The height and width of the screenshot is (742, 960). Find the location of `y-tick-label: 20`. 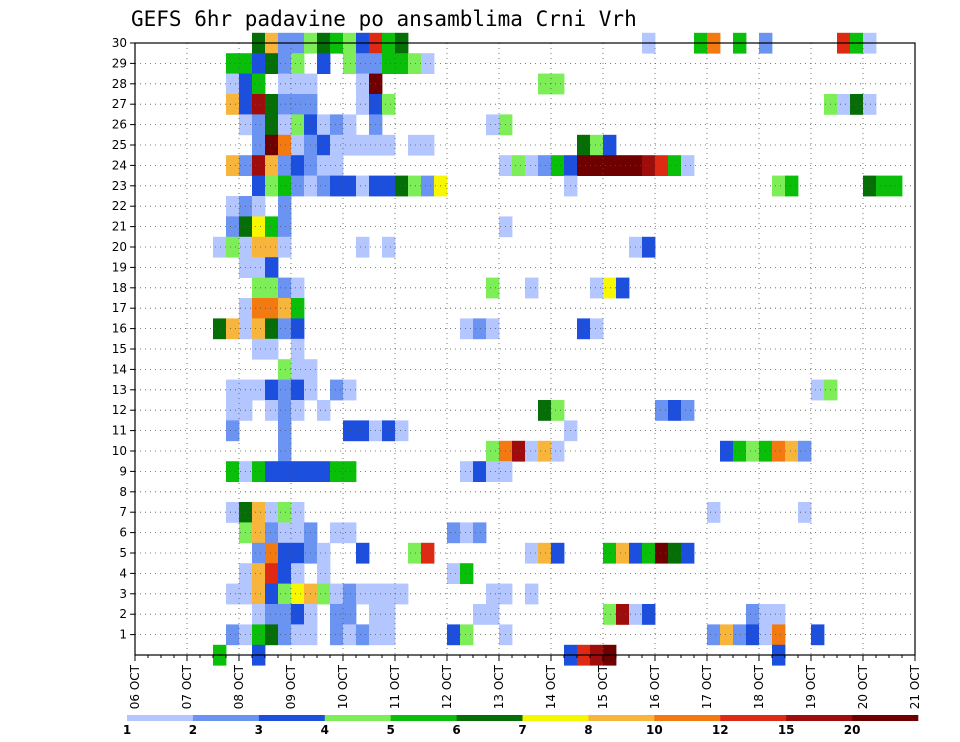

y-tick-label: 20 is located at coordinates (119, 247).